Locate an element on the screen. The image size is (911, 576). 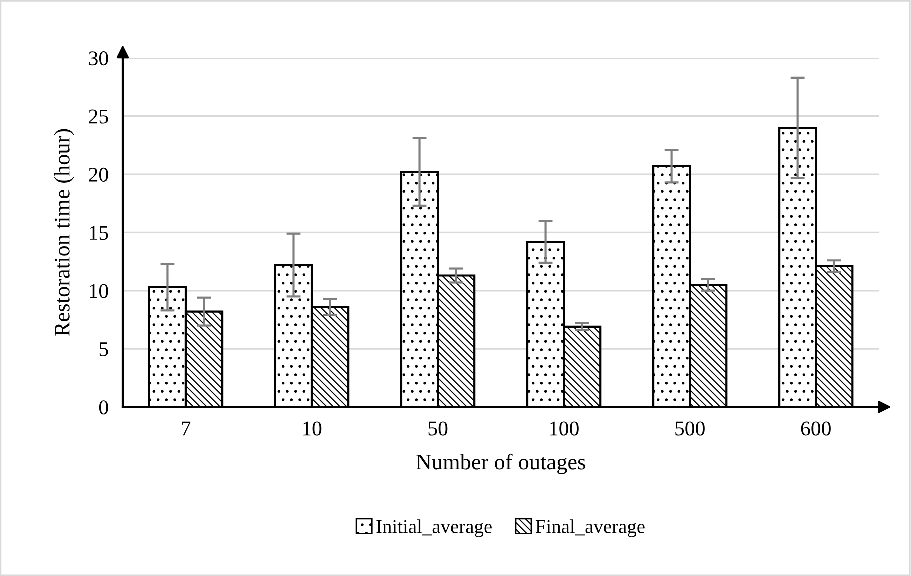
x-tick-label: 500 is located at coordinates (690, 429).